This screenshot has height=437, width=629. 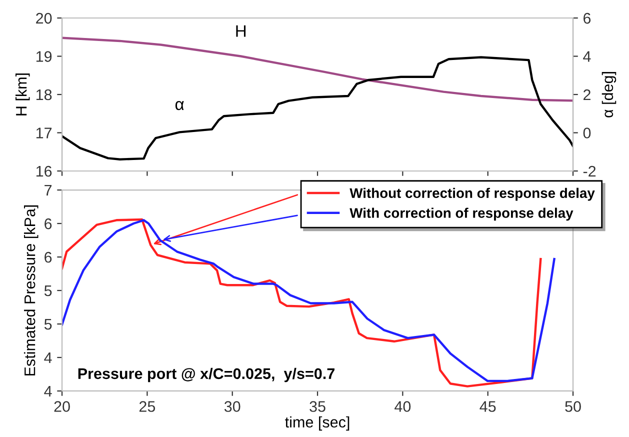 I want to click on y-tick-label: 16, so click(x=44, y=171).